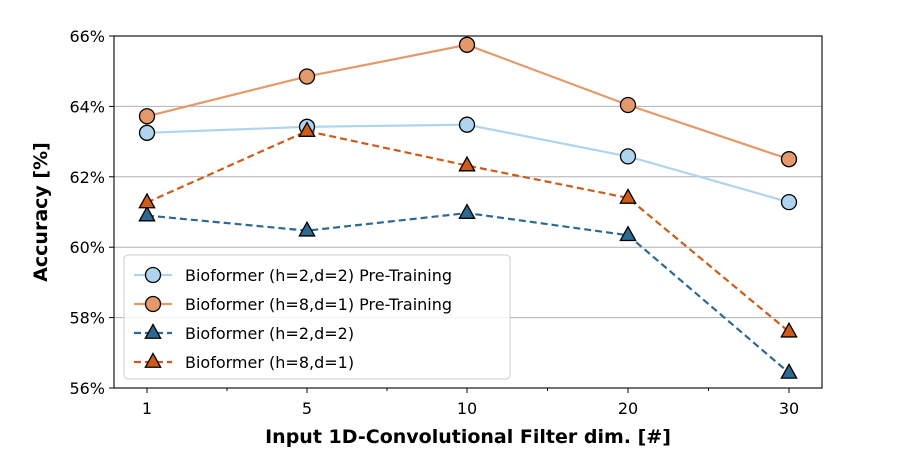 The width and height of the screenshot is (913, 457). I want to click on y-tick-label: 58%, so click(87, 318).